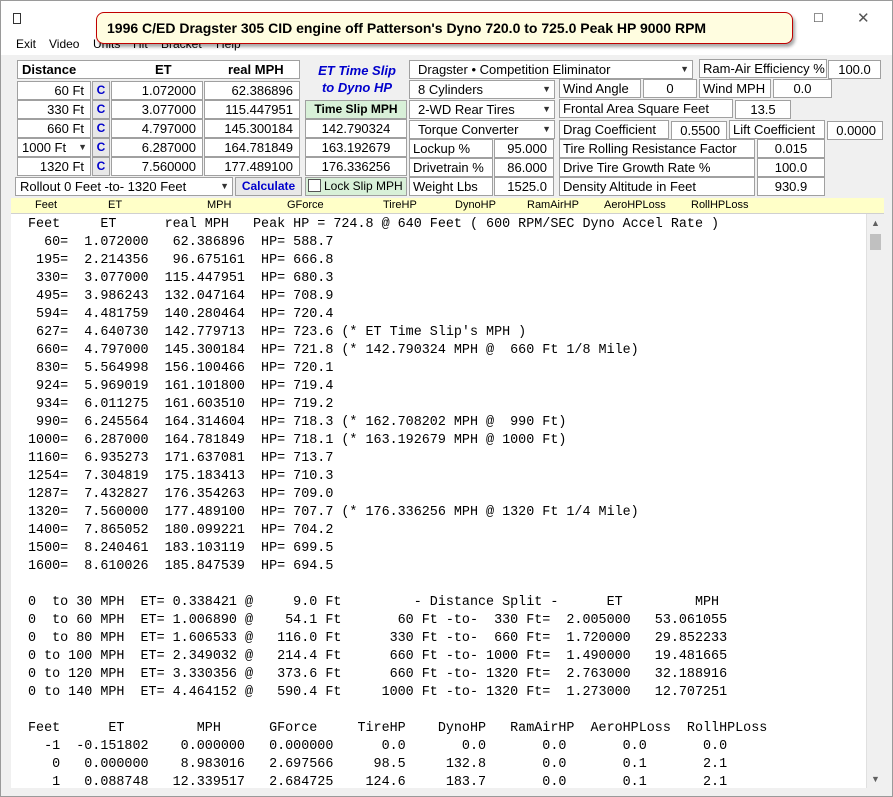 The width and height of the screenshot is (893, 797). Describe the element at coordinates (635, 205) in the screenshot. I see `tab-aerohploss: AeroHPLoss` at that location.